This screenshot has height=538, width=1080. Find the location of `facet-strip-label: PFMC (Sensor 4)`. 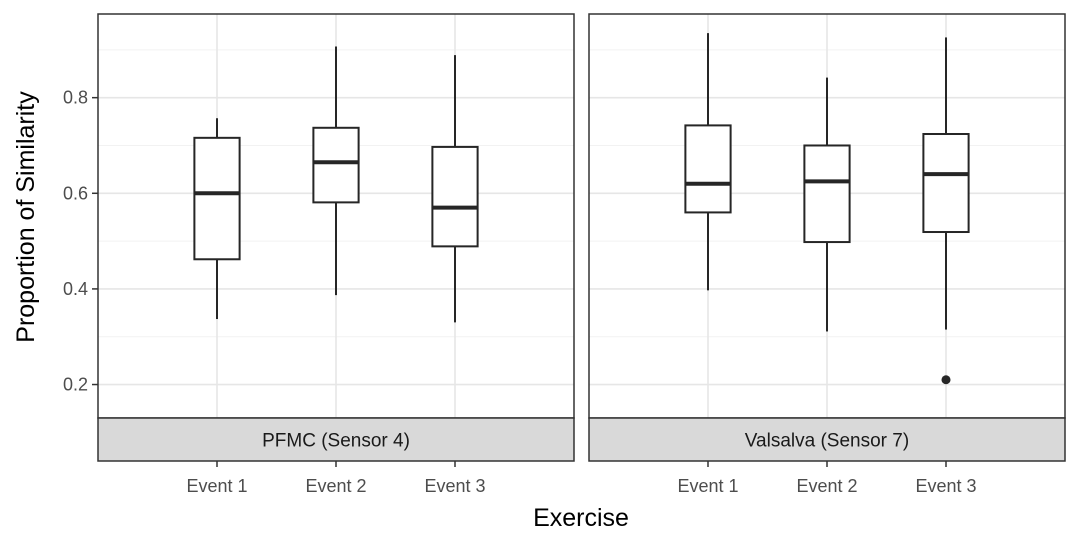

facet-strip-label: PFMC (Sensor 4) is located at coordinates (336, 441).